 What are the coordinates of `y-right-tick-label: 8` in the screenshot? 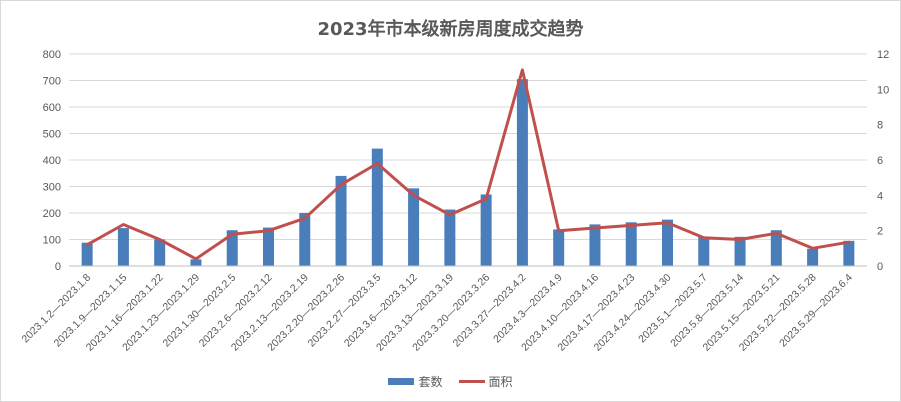 It's located at (880, 126).